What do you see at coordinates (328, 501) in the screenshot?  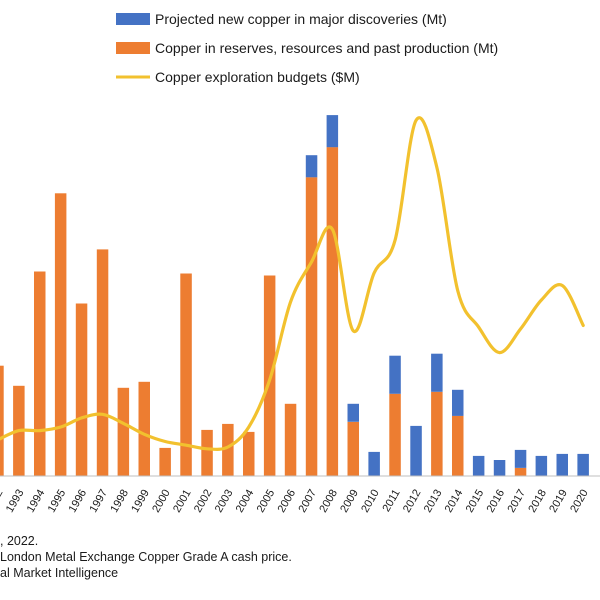 I see `x-tick-label-2008: 2008` at bounding box center [328, 501].